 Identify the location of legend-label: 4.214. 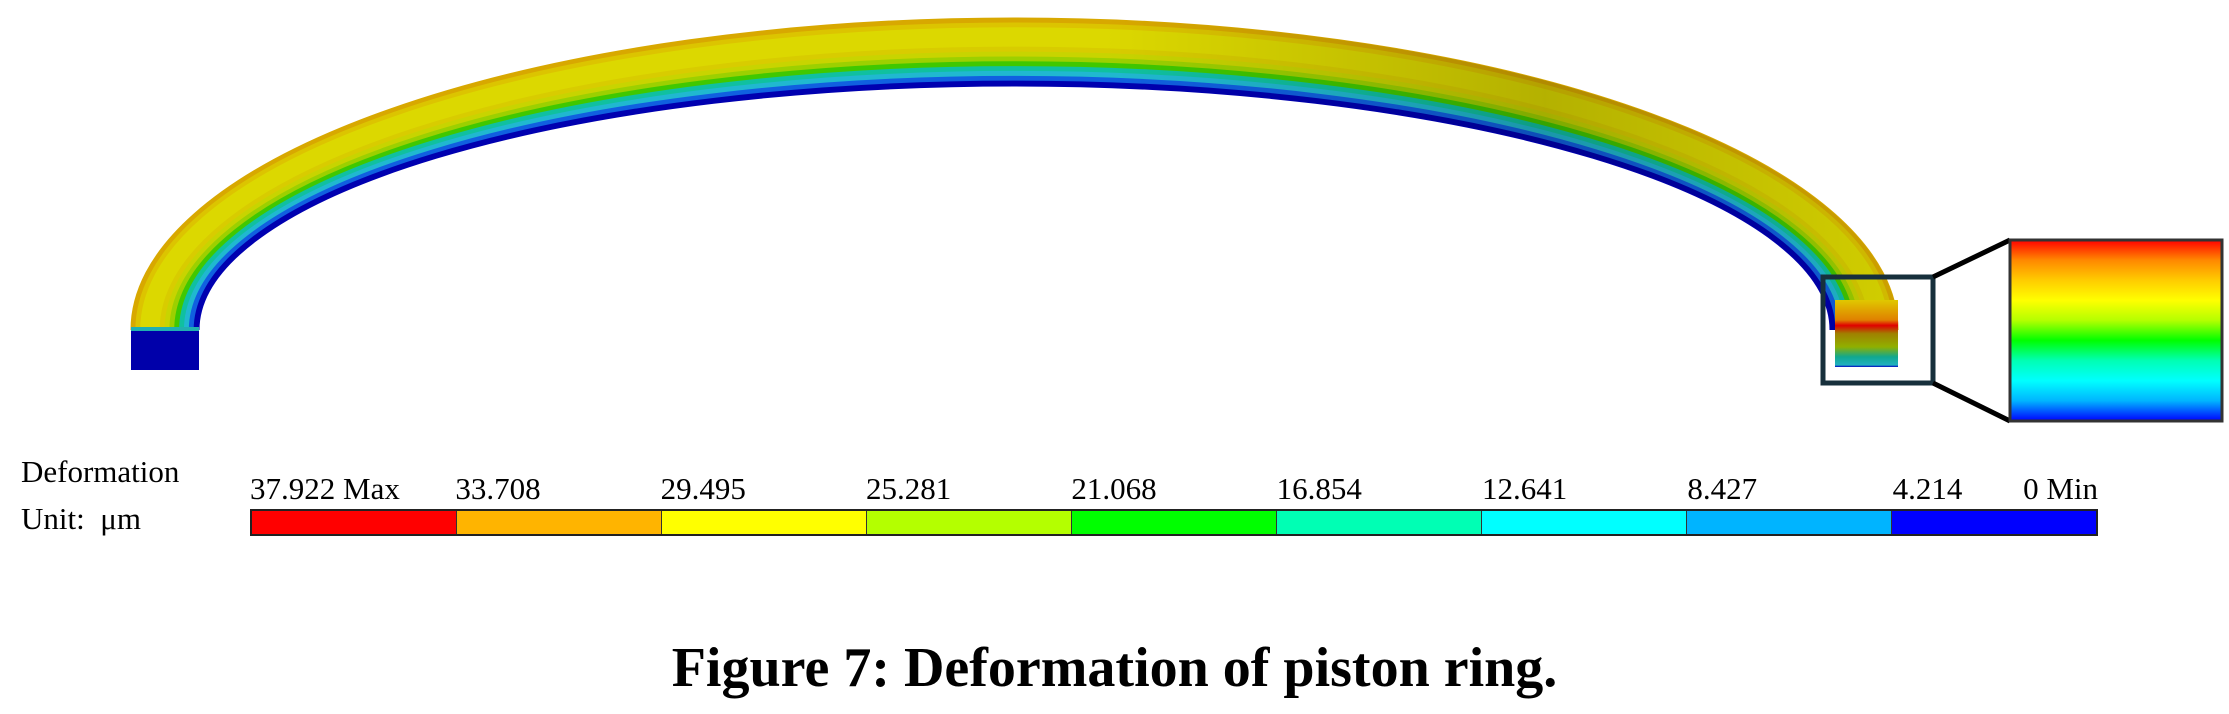
(1927, 488).